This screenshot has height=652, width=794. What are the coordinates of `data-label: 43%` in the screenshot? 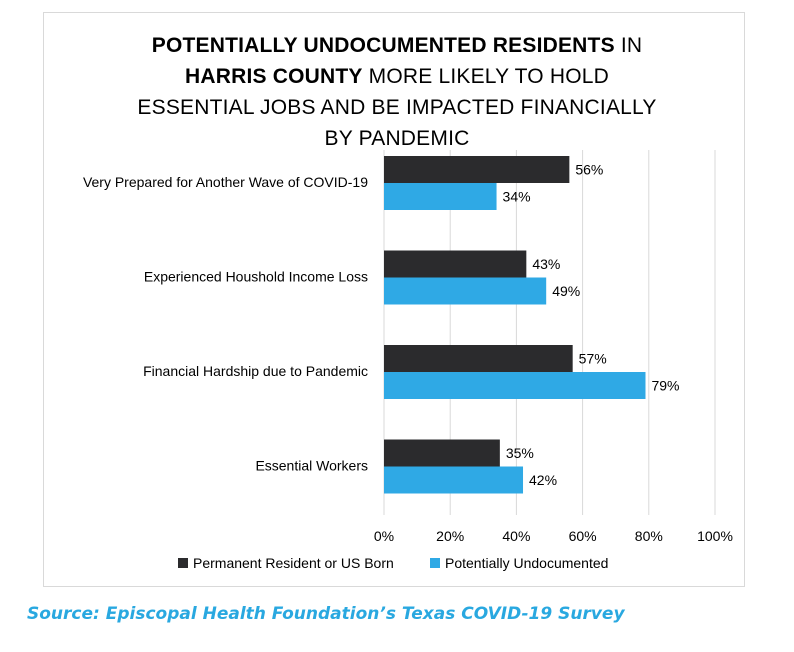 It's located at (546, 264).